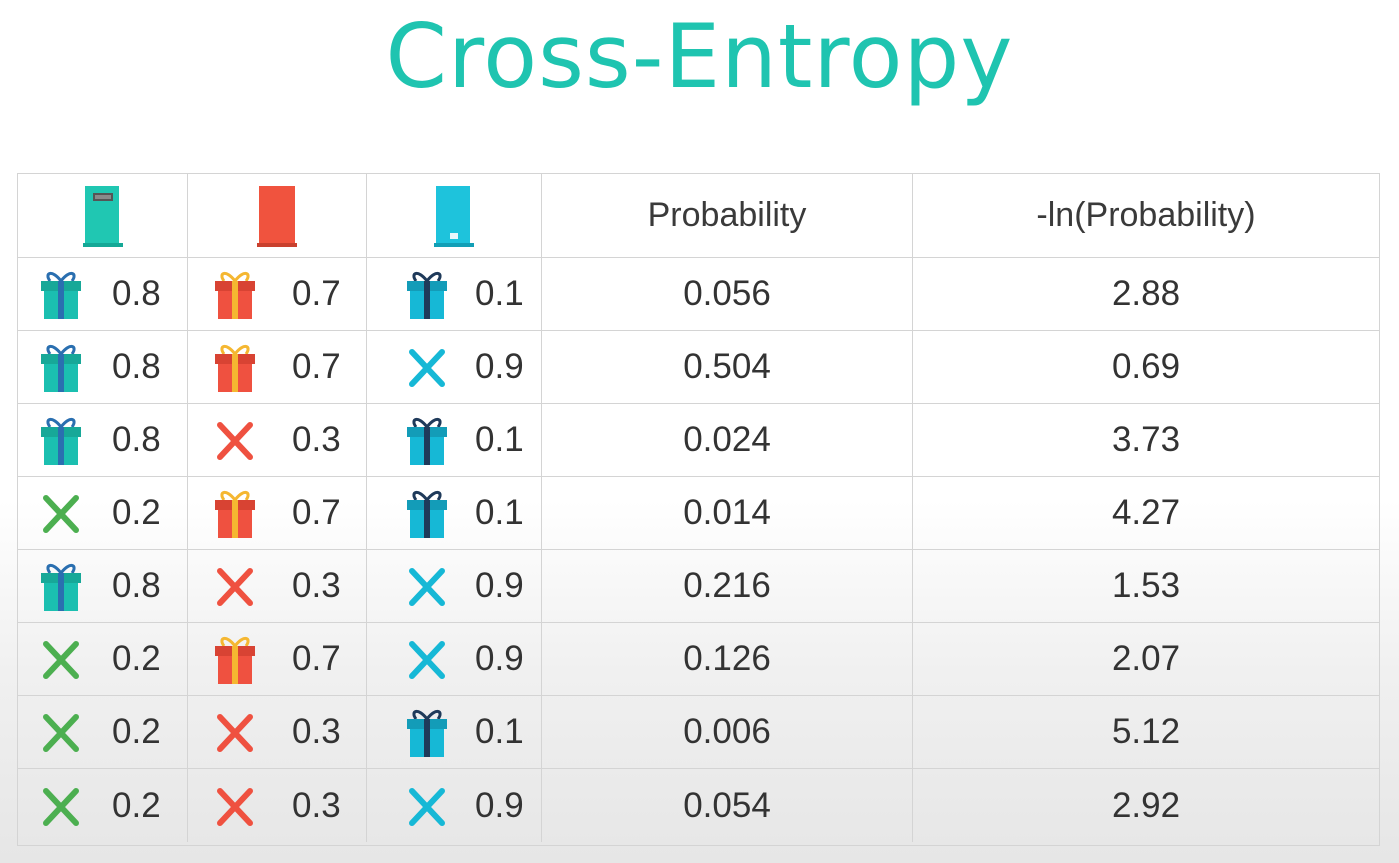 This screenshot has width=1399, height=863. What do you see at coordinates (1146, 805) in the screenshot?
I see `neg-ln-value: 2.92` at bounding box center [1146, 805].